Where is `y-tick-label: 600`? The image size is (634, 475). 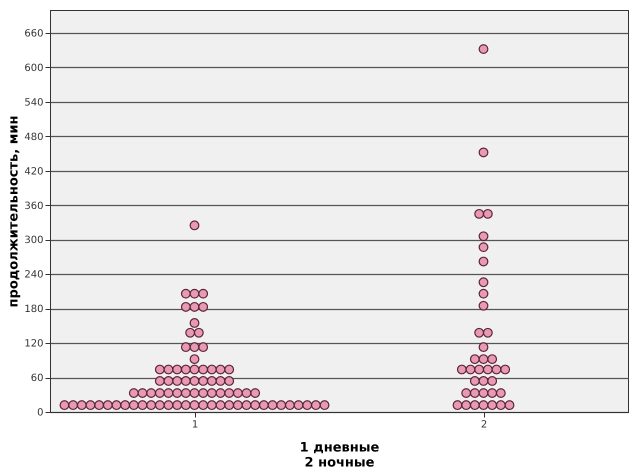
y-tick-label: 600 is located at coordinates (34, 68).